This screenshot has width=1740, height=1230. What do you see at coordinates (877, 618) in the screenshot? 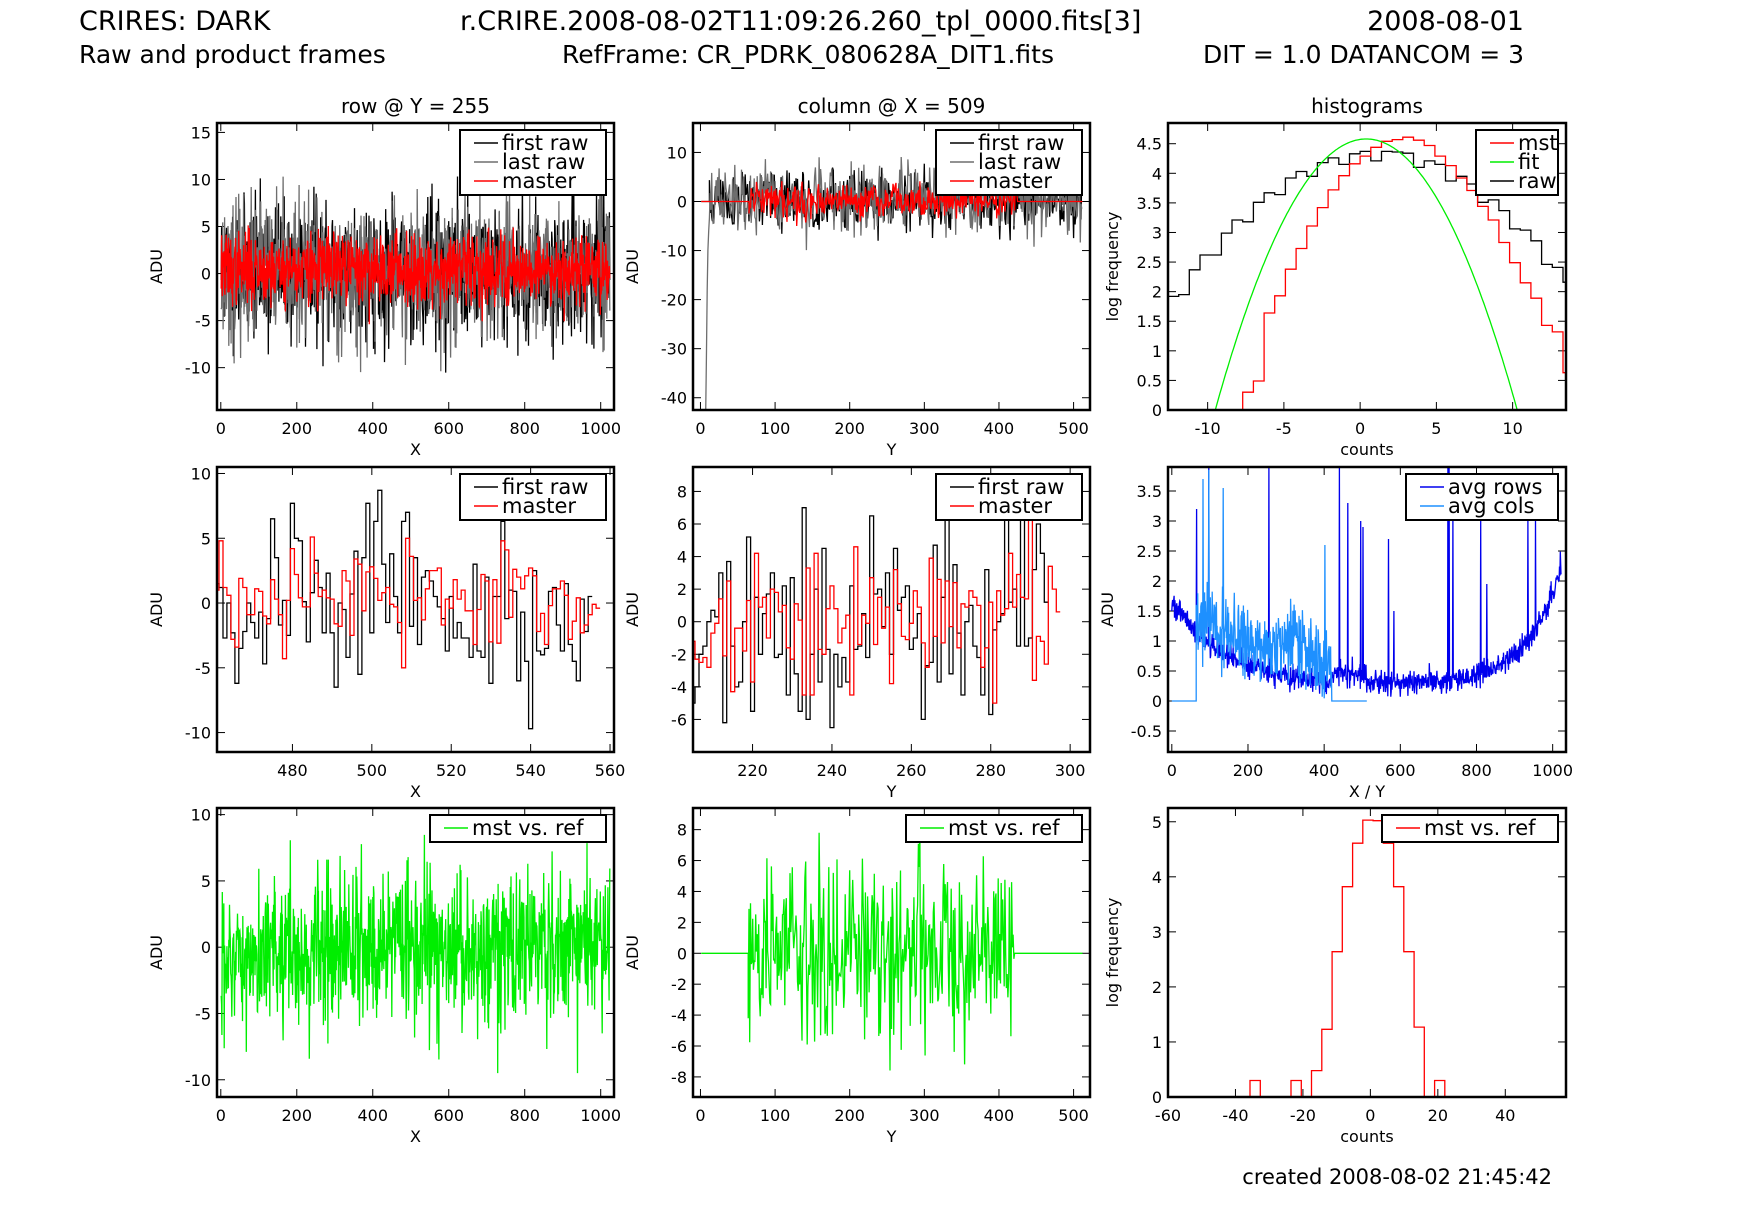
I see `plot-area` at bounding box center [877, 618].